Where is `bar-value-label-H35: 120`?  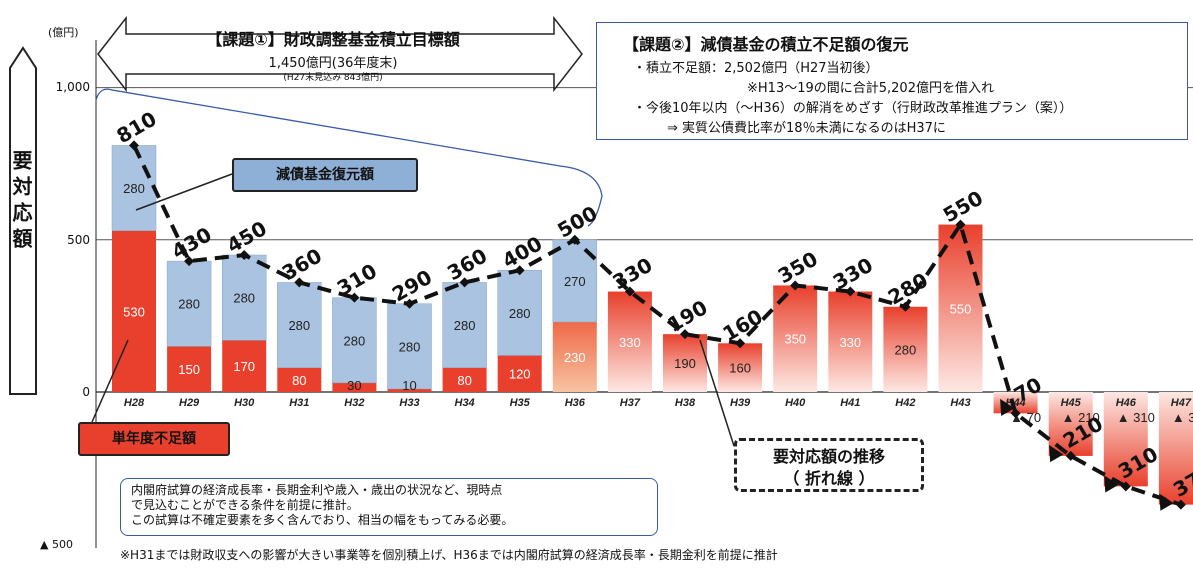
bar-value-label-H35: 120 is located at coordinates (520, 374).